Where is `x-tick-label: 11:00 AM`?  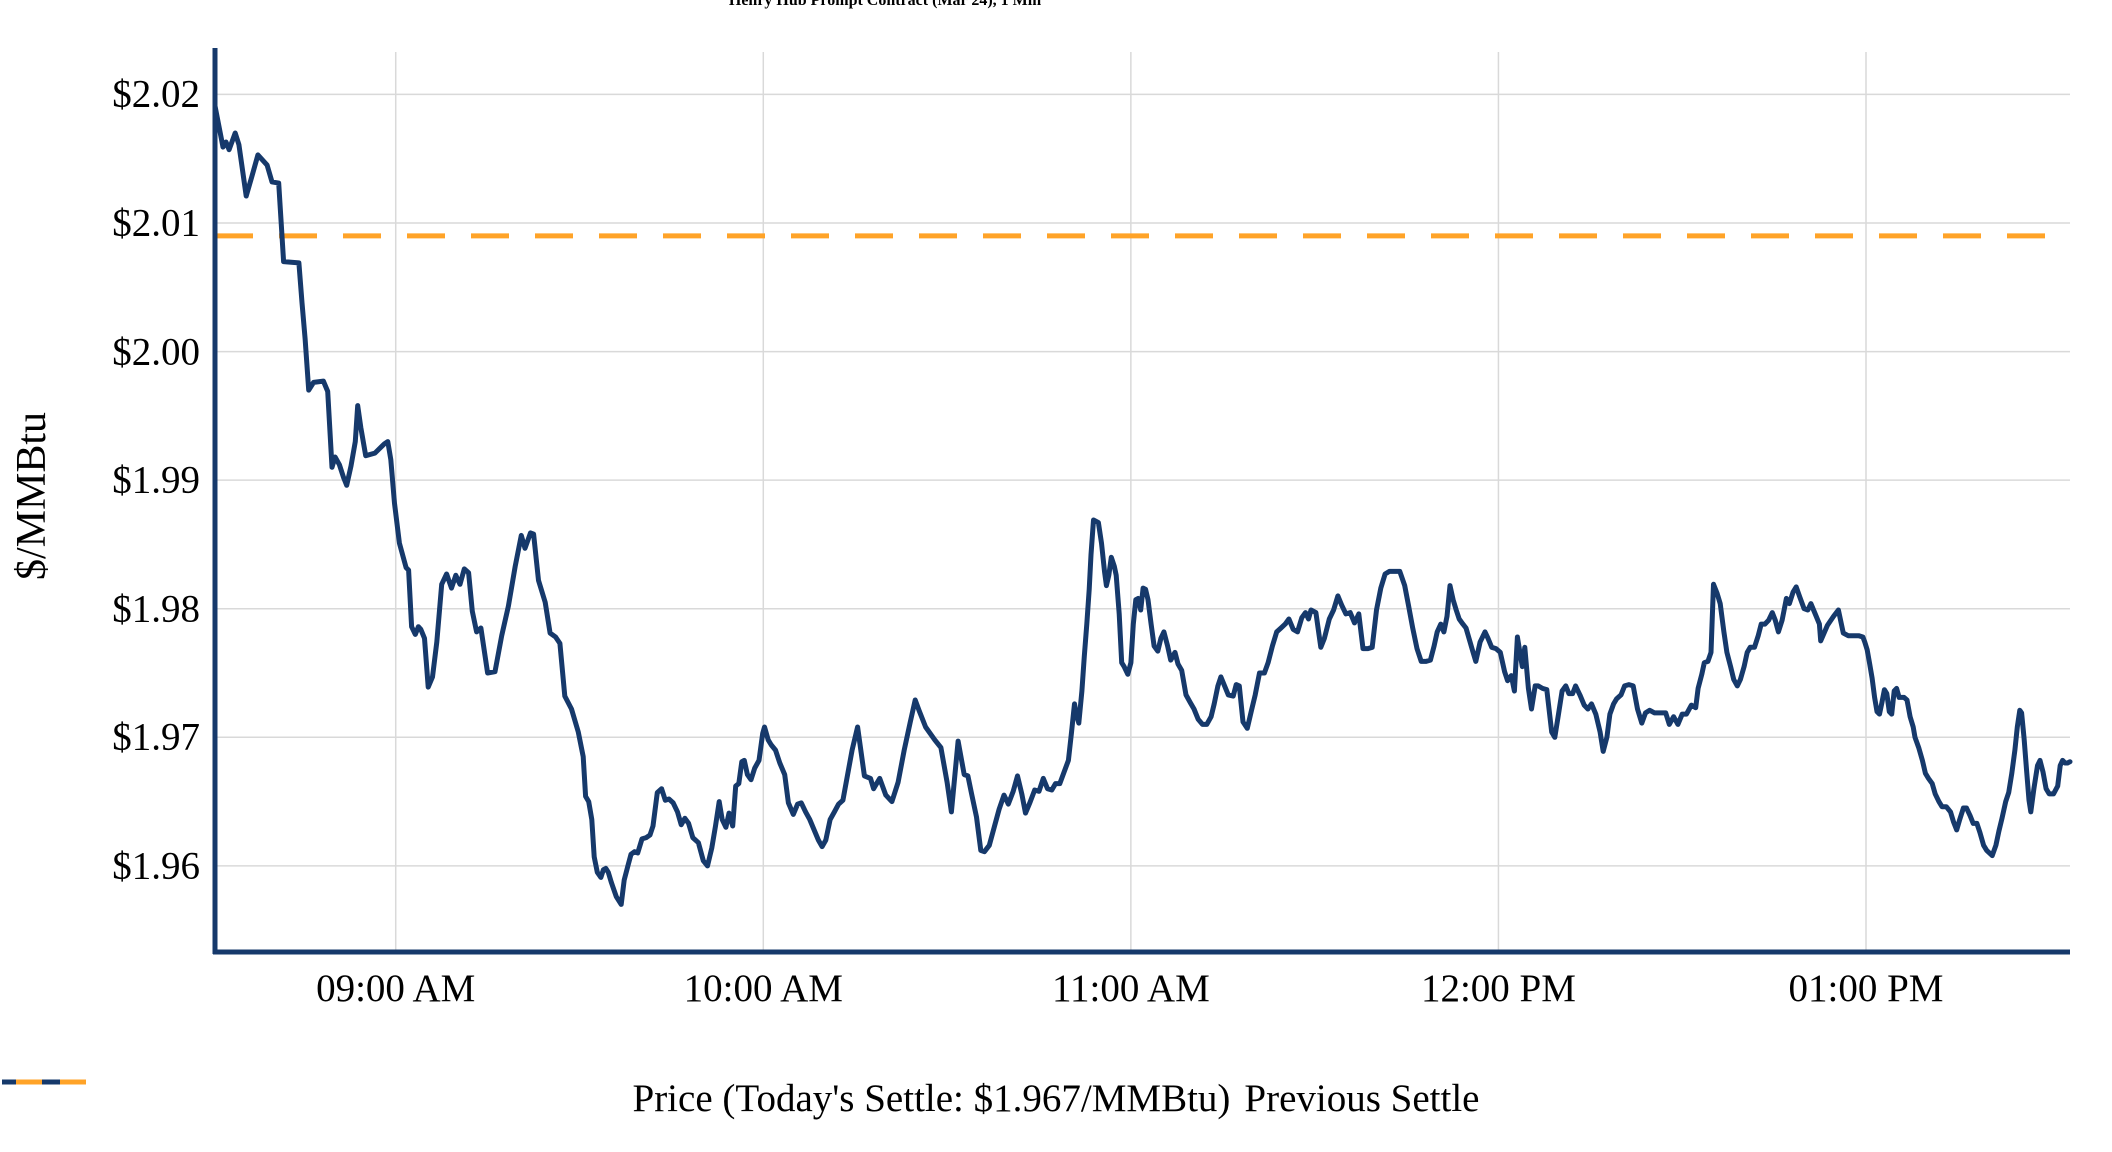
x-tick-label: 11:00 AM is located at coordinates (1130, 988).